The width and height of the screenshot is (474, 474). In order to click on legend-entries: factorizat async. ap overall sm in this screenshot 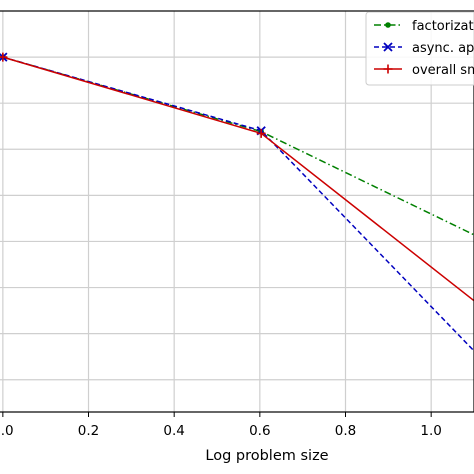, I will do `click(424, 48)`.